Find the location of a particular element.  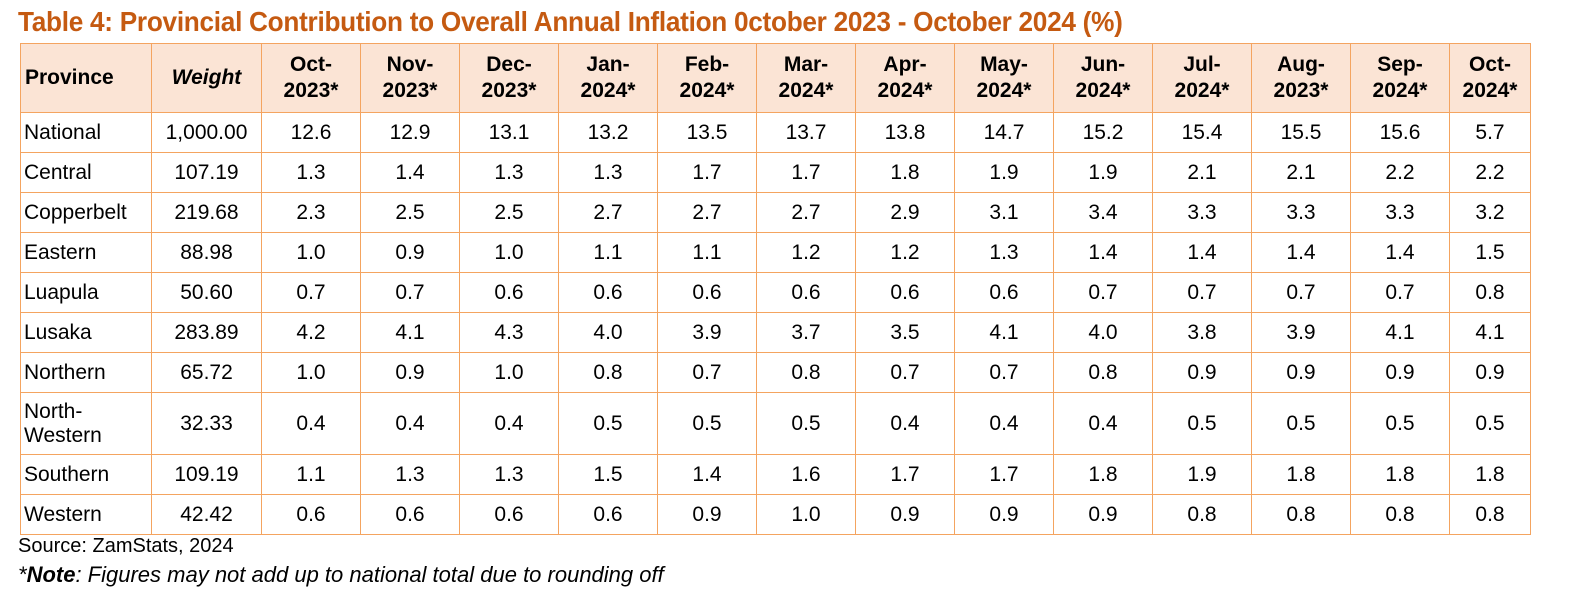

province-cell: Luapula is located at coordinates (86, 292).